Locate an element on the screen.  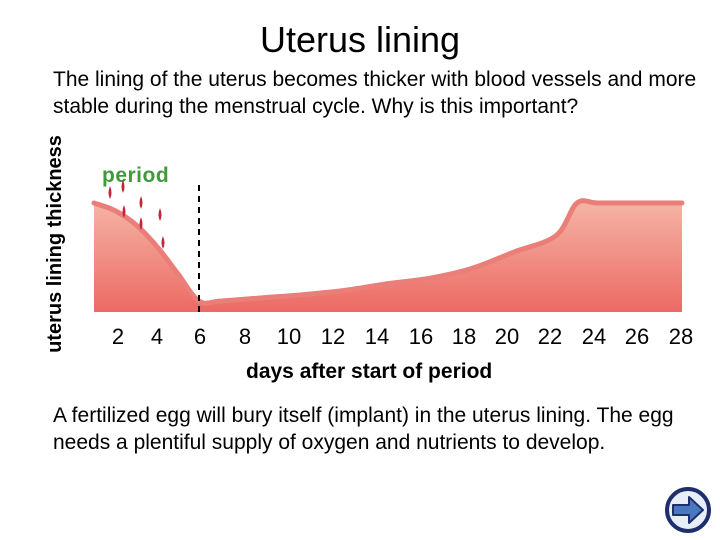
x-tick-label: 6 is located at coordinates (200, 336).